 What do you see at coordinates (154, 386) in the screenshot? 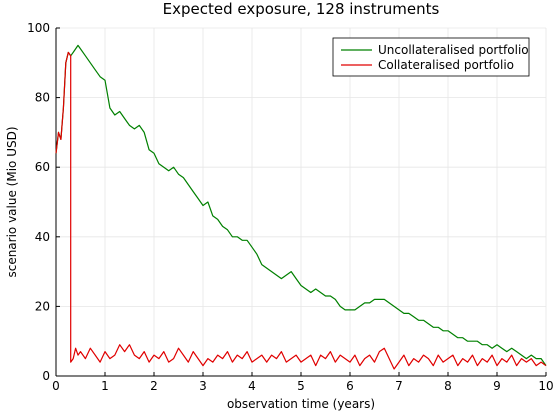
I see `x-tick-label: 2` at bounding box center [154, 386].